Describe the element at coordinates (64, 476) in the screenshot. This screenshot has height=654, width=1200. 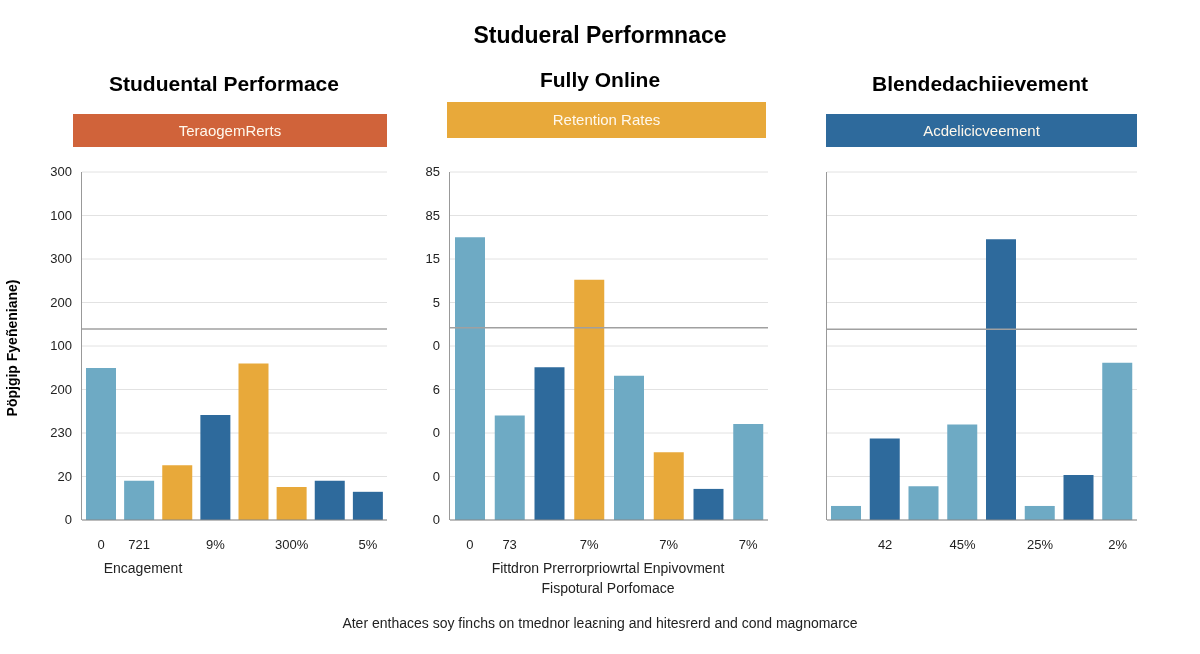
I see `text: 20` at that location.